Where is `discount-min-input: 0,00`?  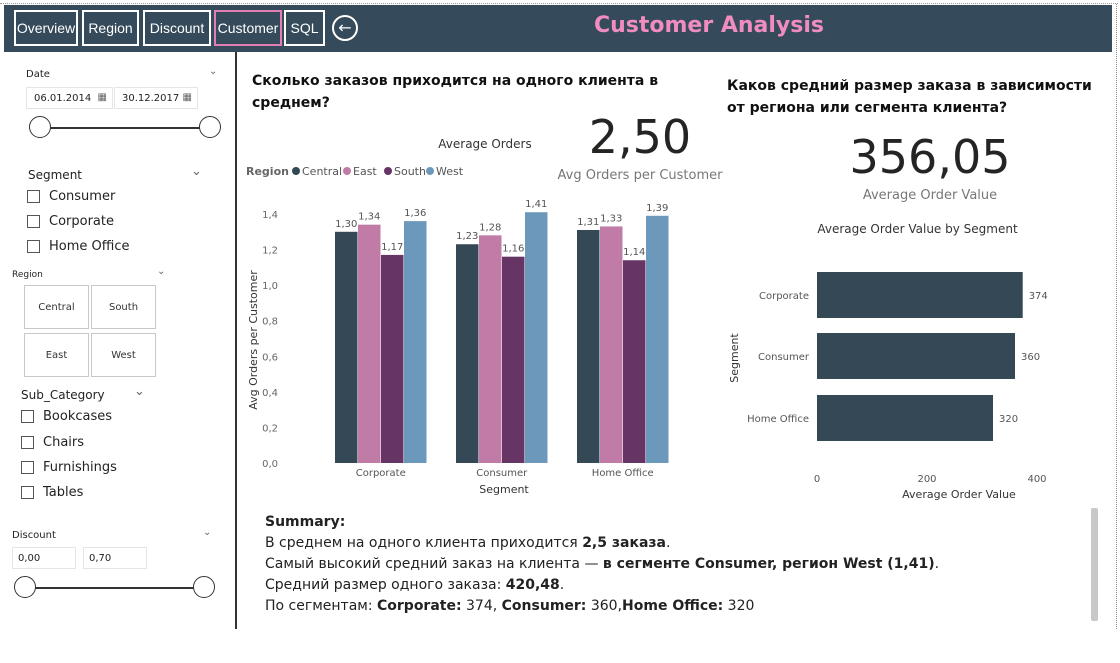 discount-min-input: 0,00 is located at coordinates (44, 558).